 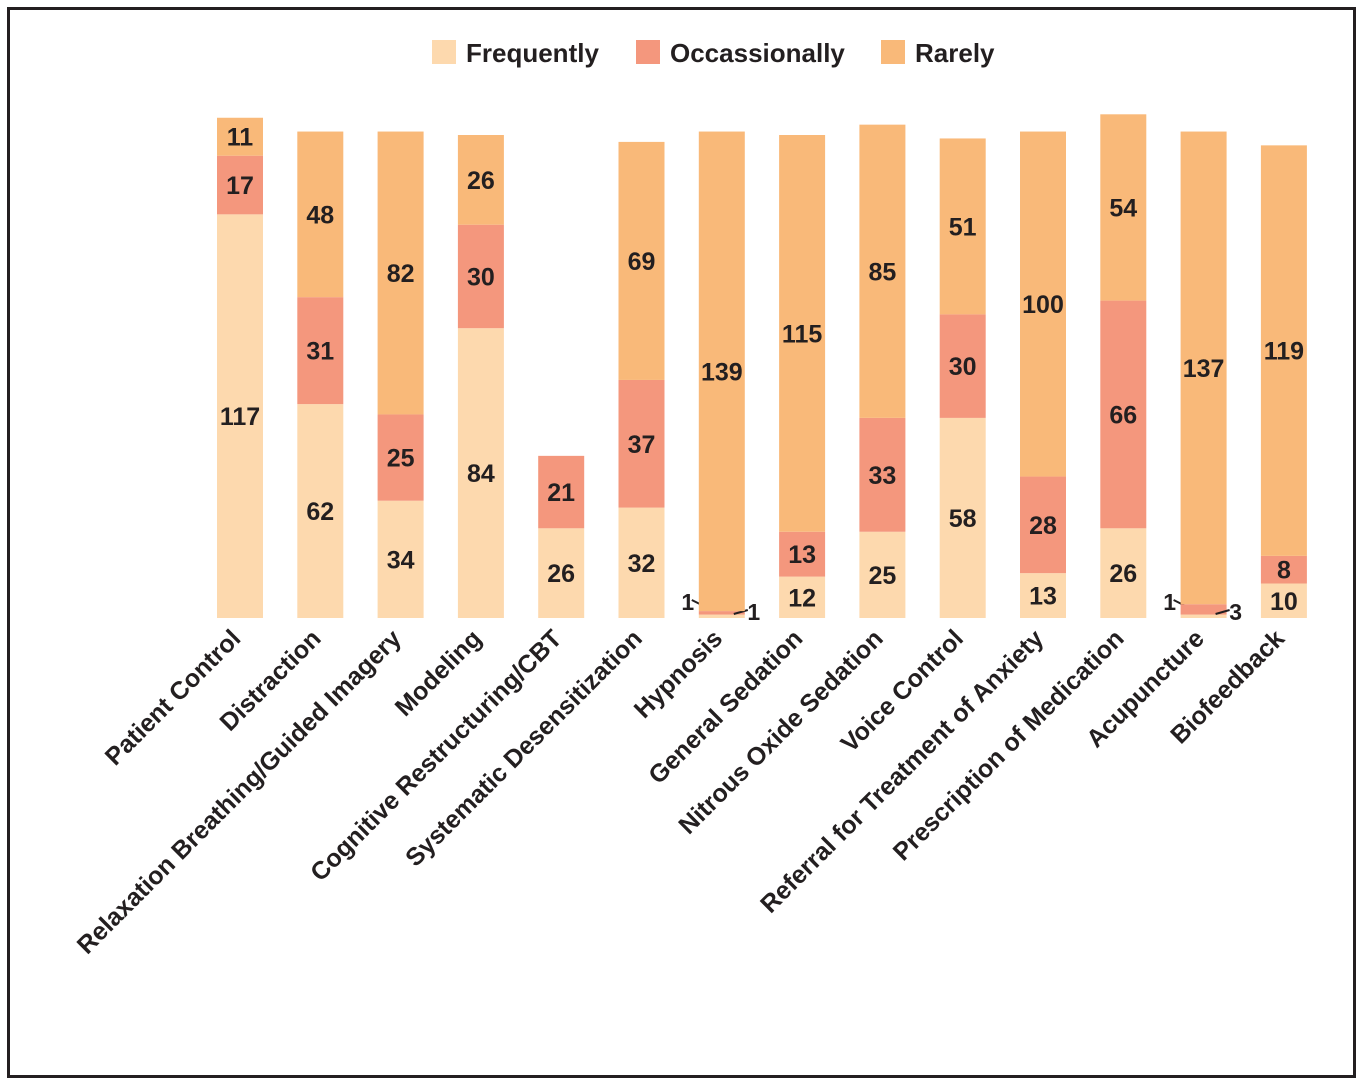 I want to click on data-label: 11, so click(x=240, y=138).